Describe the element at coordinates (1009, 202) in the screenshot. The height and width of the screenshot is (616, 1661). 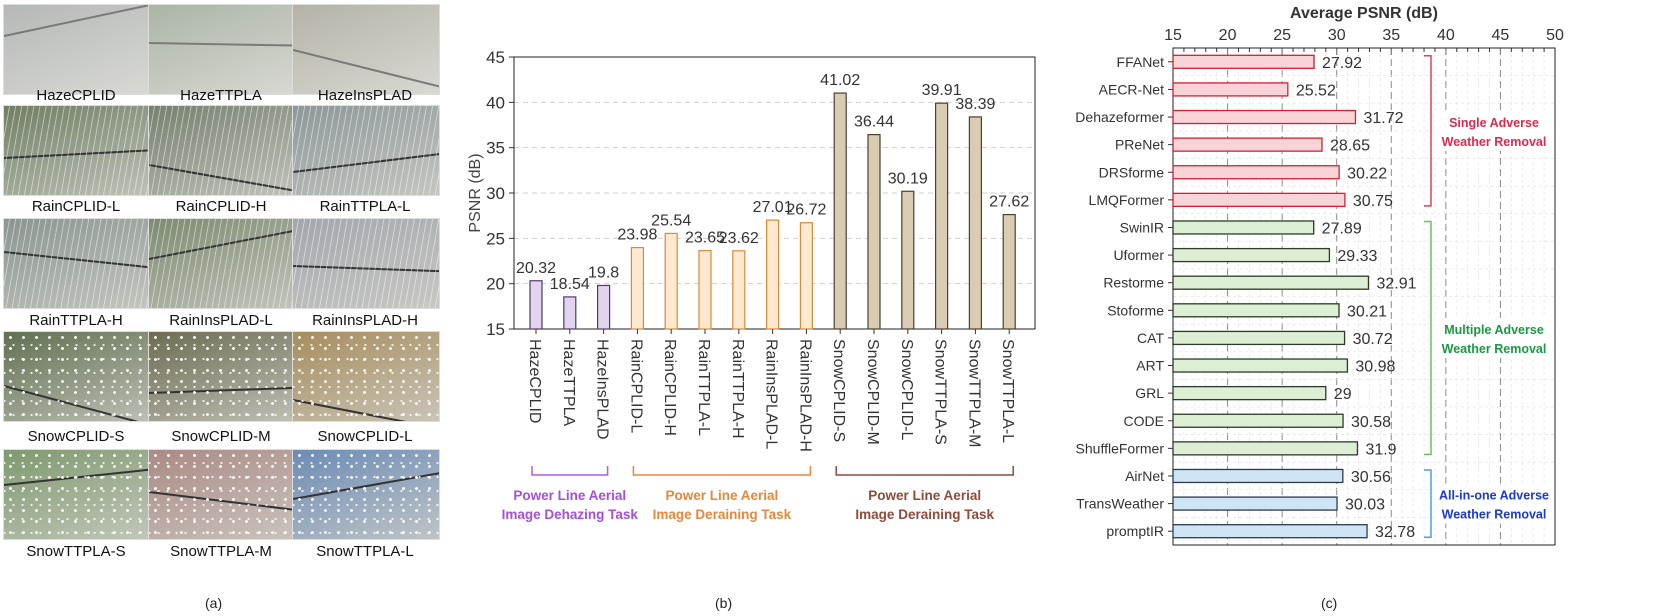
I see `bar-value-label: 27.62` at that location.